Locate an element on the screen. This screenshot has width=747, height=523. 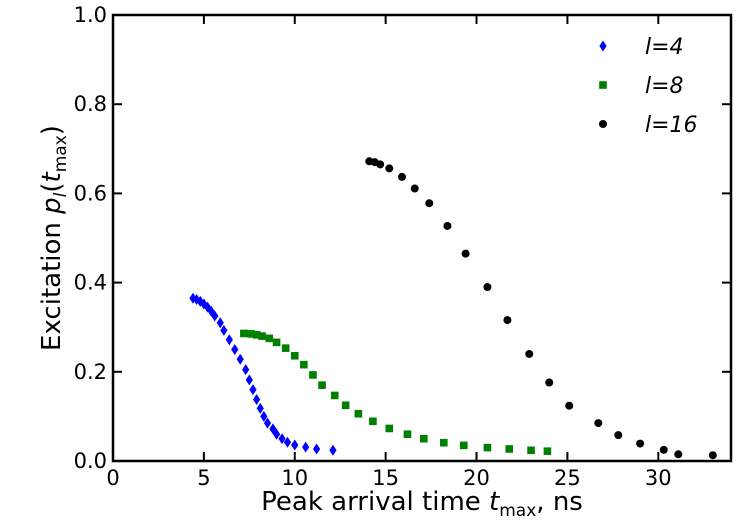
legend-label: l=8 is located at coordinates (664, 86).